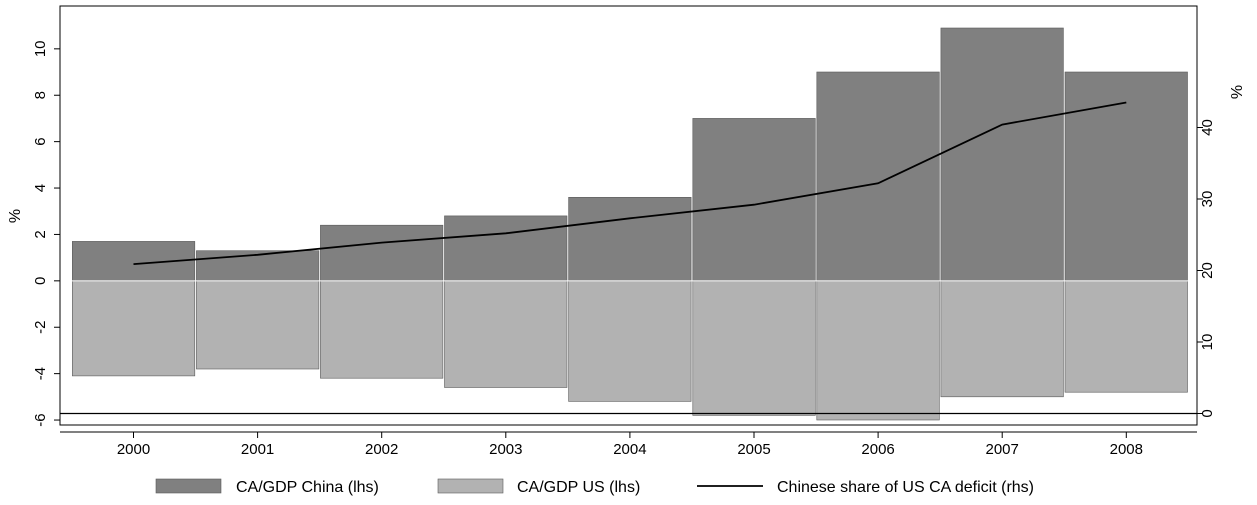  What do you see at coordinates (40, 373) in the screenshot?
I see `left-tick-label--4: -4` at bounding box center [40, 373].